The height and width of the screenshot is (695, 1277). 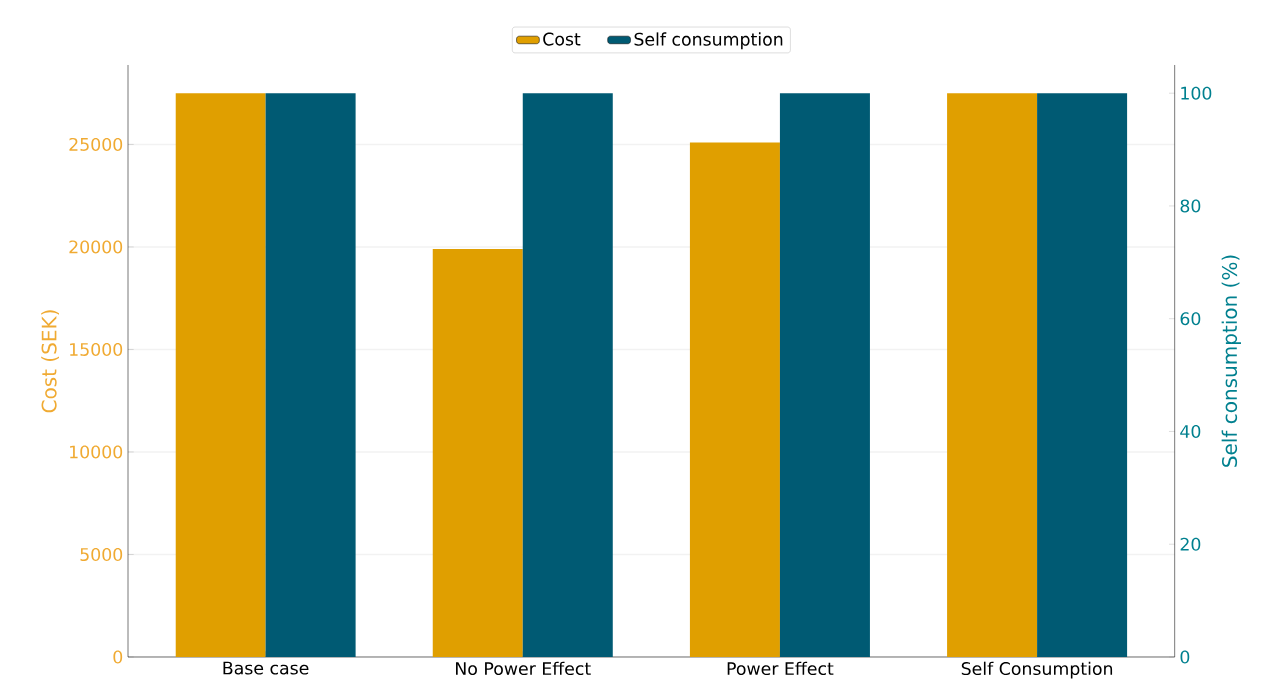 What do you see at coordinates (96, 247) in the screenshot?
I see `y-tick-label: 20000` at bounding box center [96, 247].